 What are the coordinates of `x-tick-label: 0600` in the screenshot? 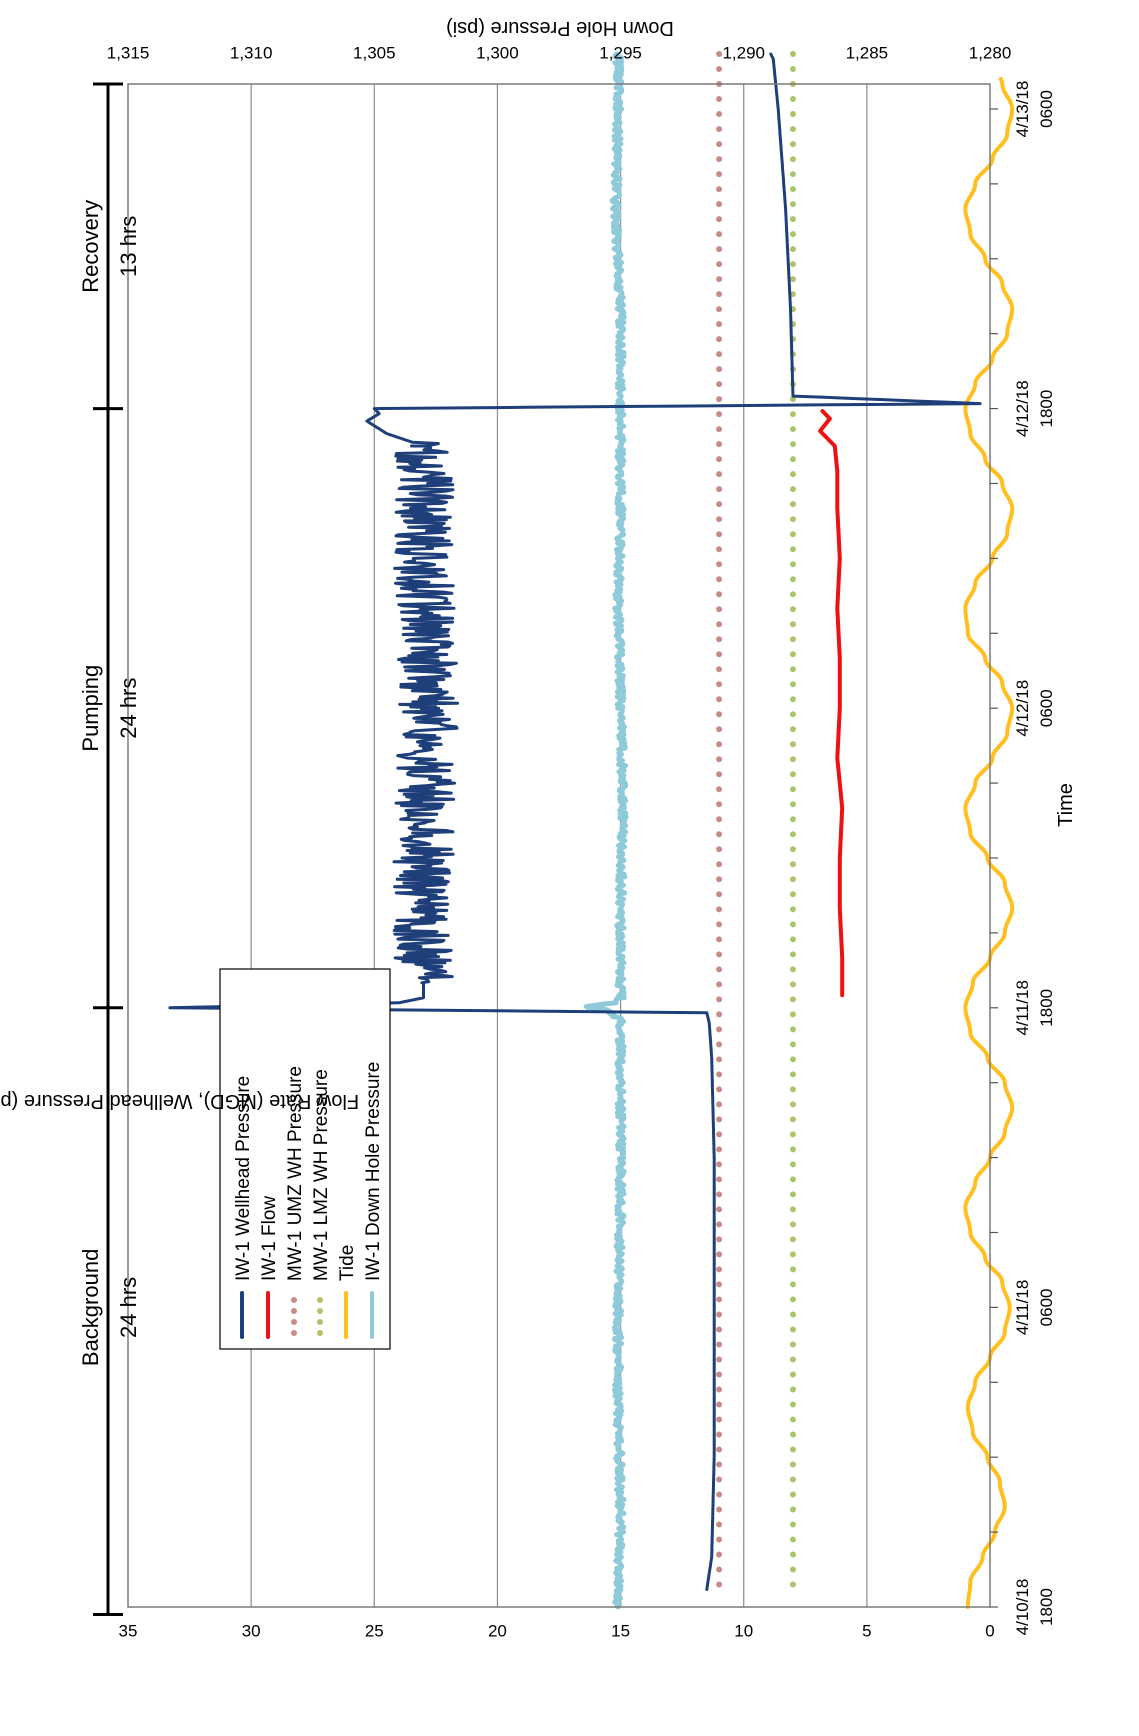 It's located at (1046, 109).